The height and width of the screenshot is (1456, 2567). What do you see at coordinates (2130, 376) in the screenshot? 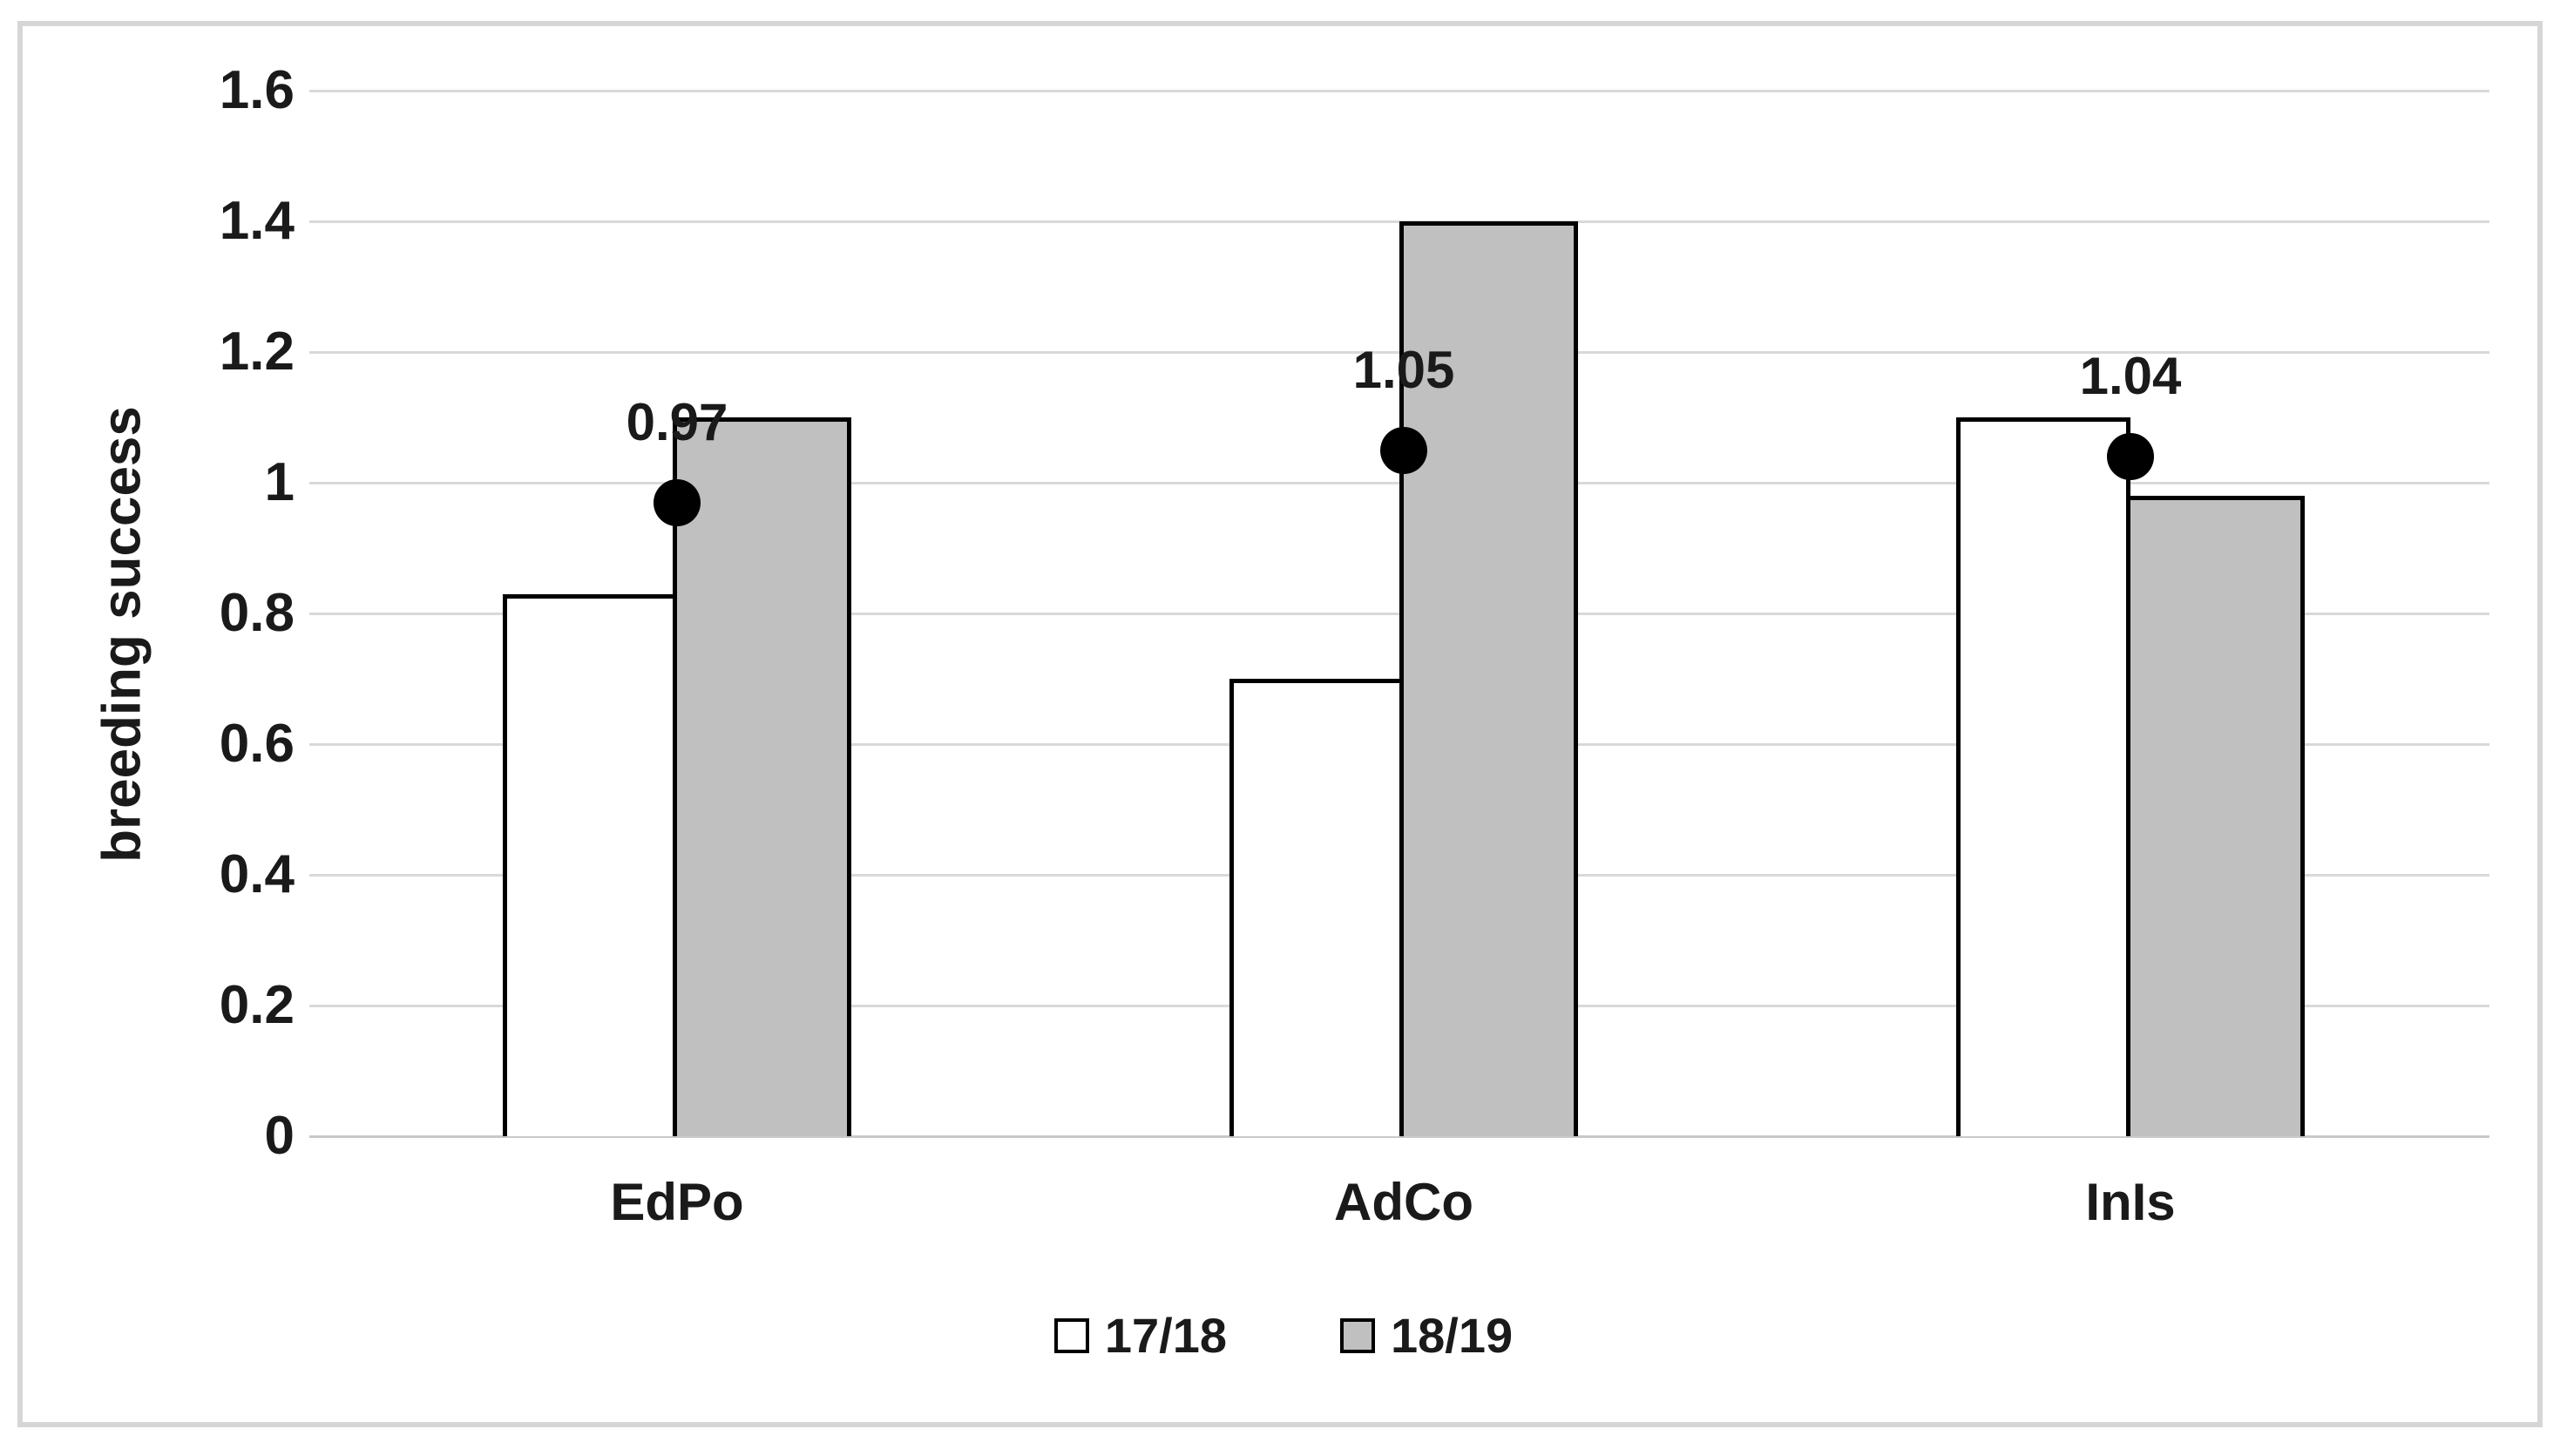
I see `data-point-label-inis: 1.04` at bounding box center [2130, 376].